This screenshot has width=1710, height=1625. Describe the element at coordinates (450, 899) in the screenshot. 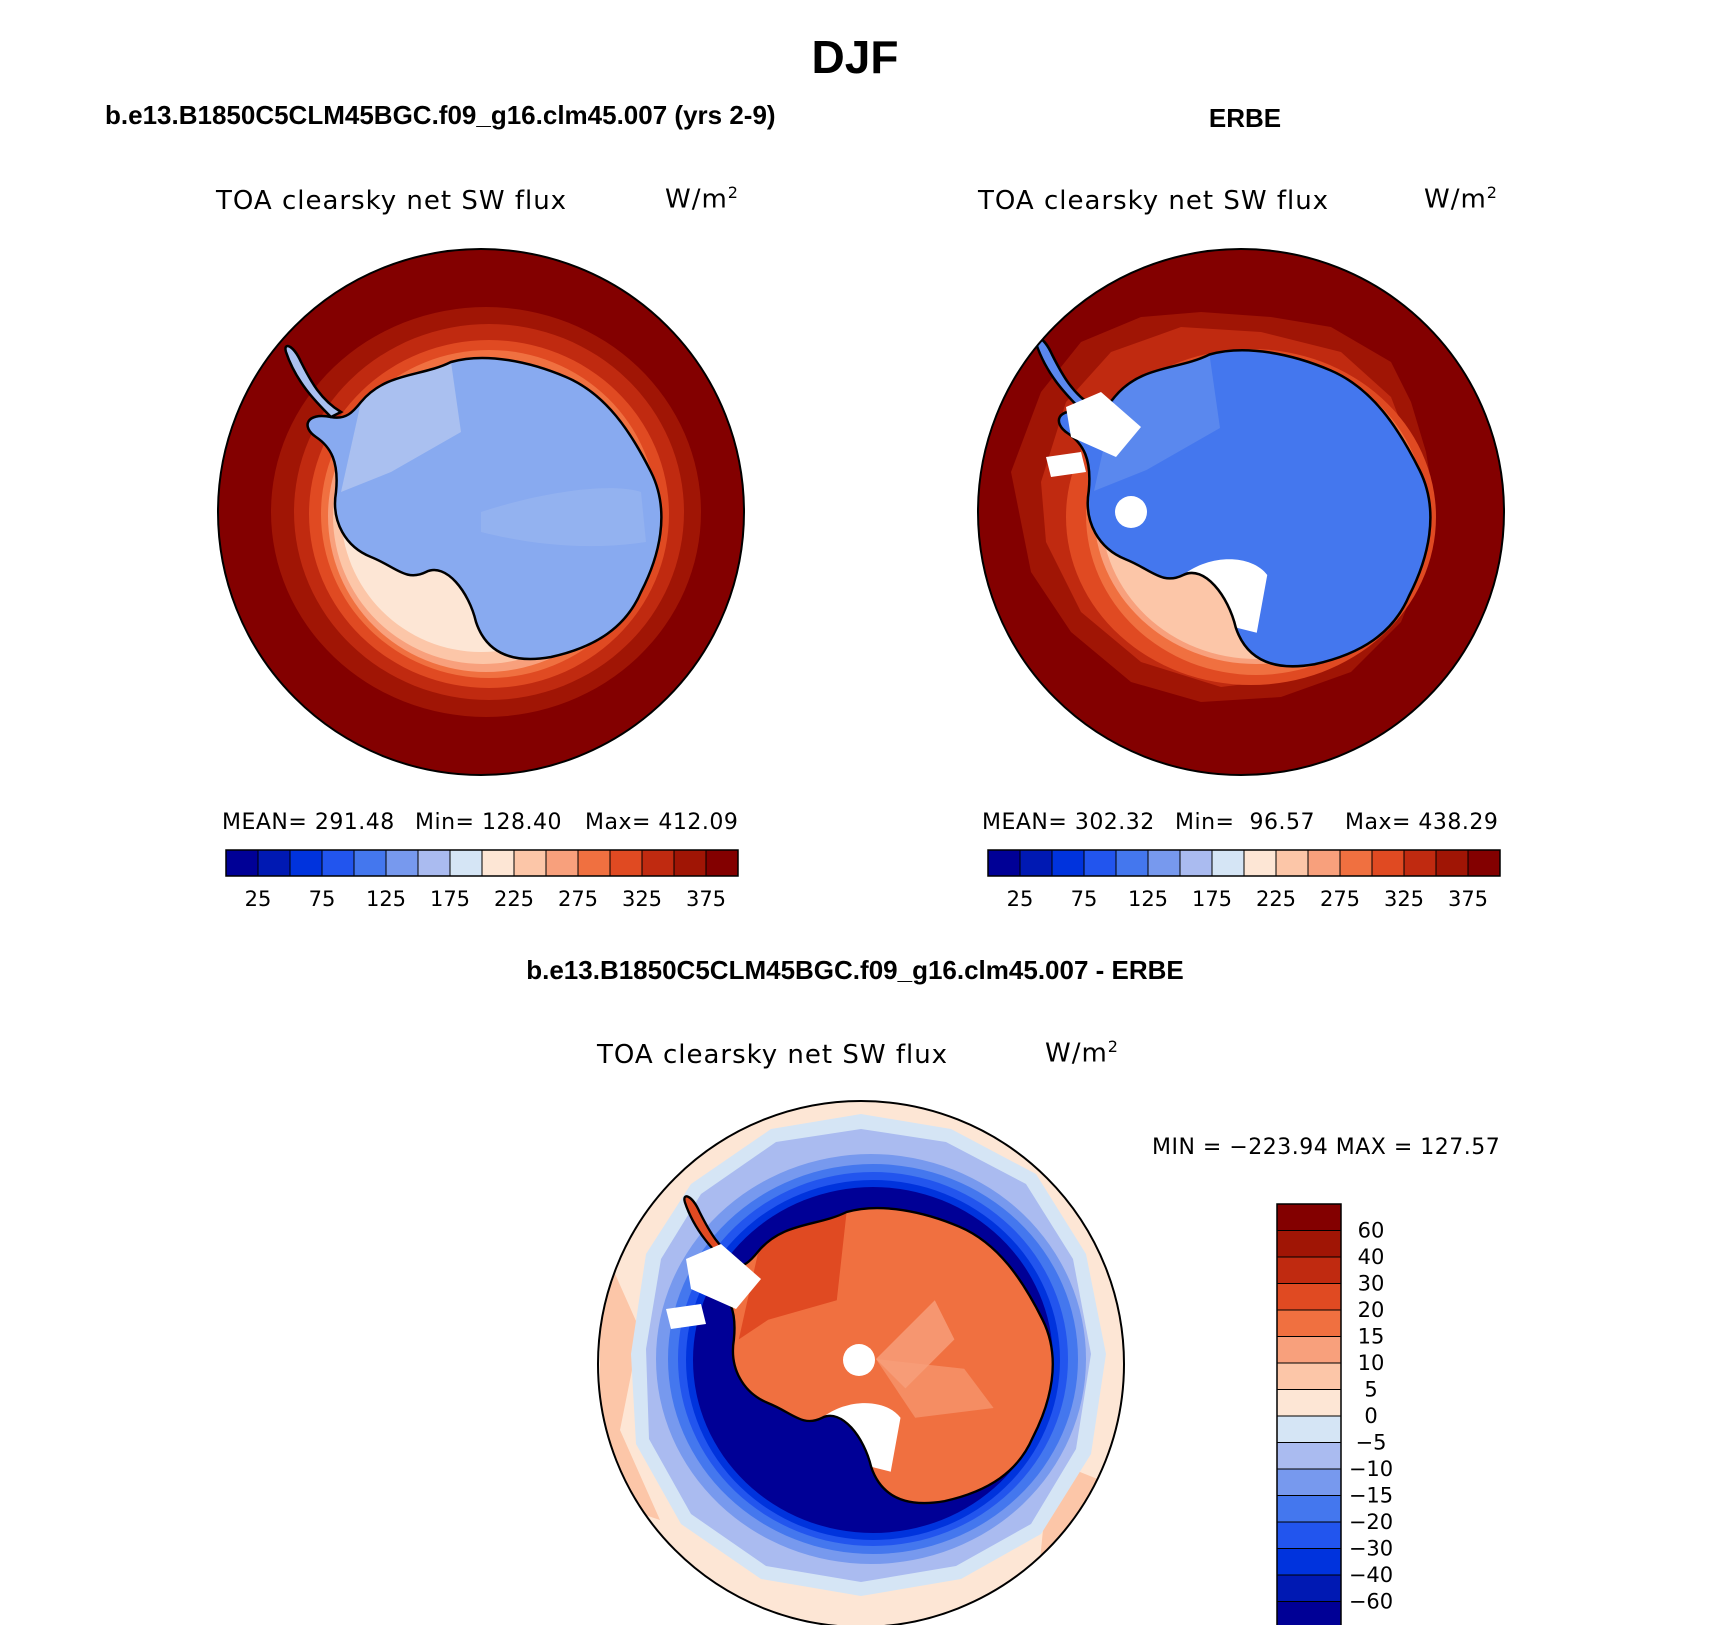

I see `left-colorbar-tick-label: 175` at that location.